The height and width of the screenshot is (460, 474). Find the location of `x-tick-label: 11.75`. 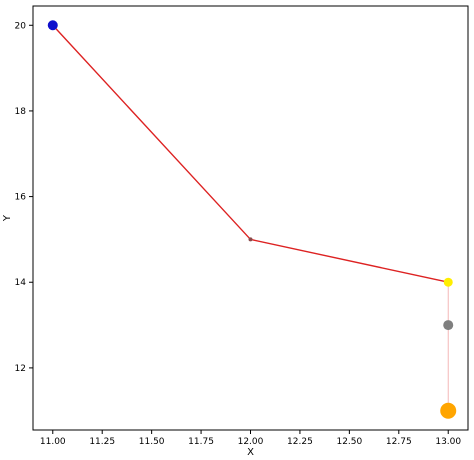

x-tick-label: 11.75 is located at coordinates (201, 442).